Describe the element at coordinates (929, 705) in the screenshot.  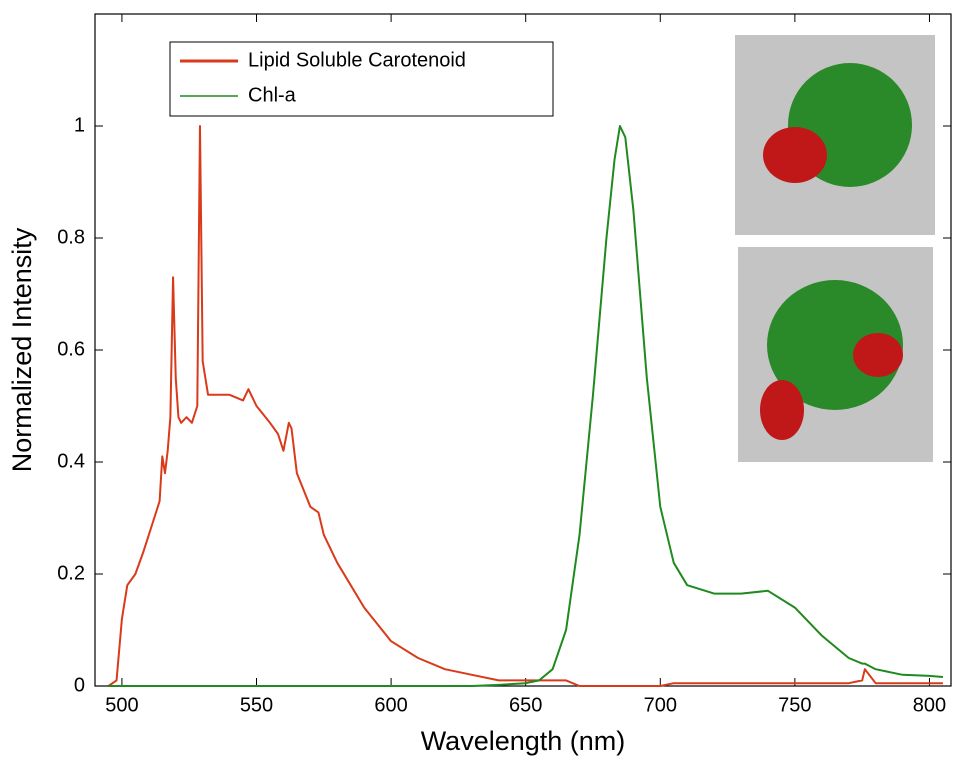
I see `x-tick-label: 800` at that location.